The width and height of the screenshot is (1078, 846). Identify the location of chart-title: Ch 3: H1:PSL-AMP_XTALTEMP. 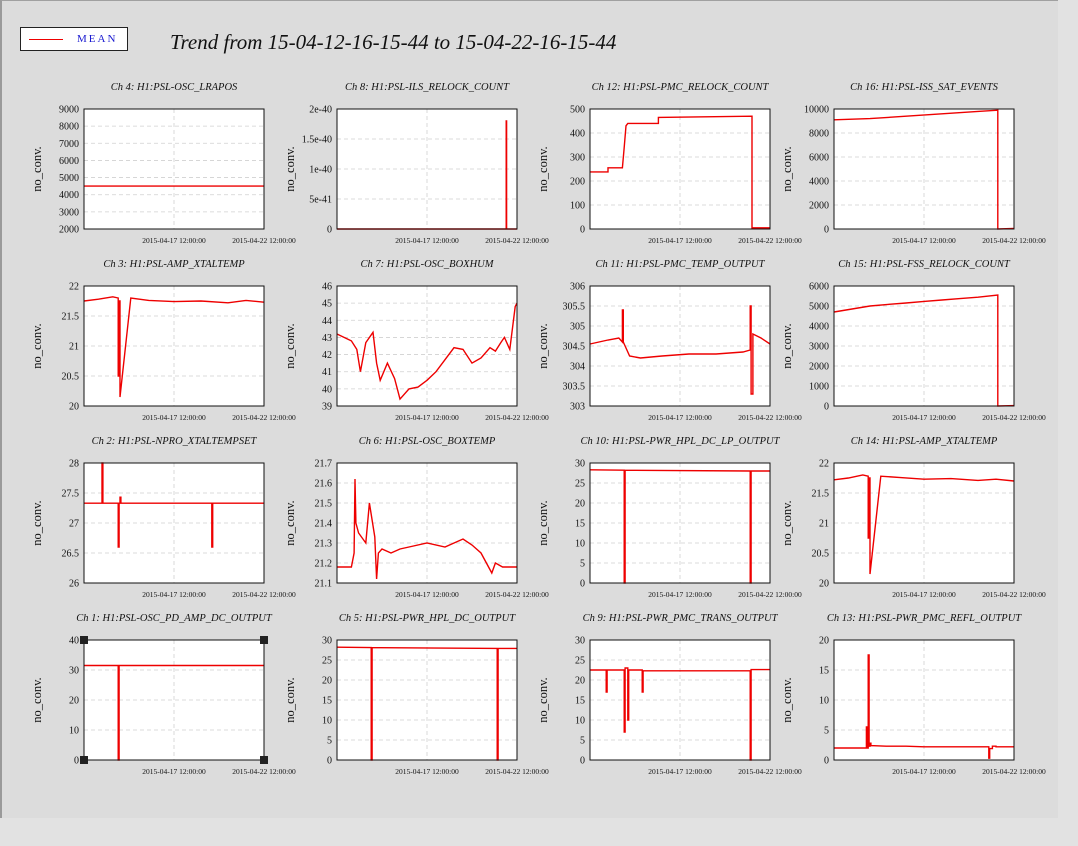
(174, 264).